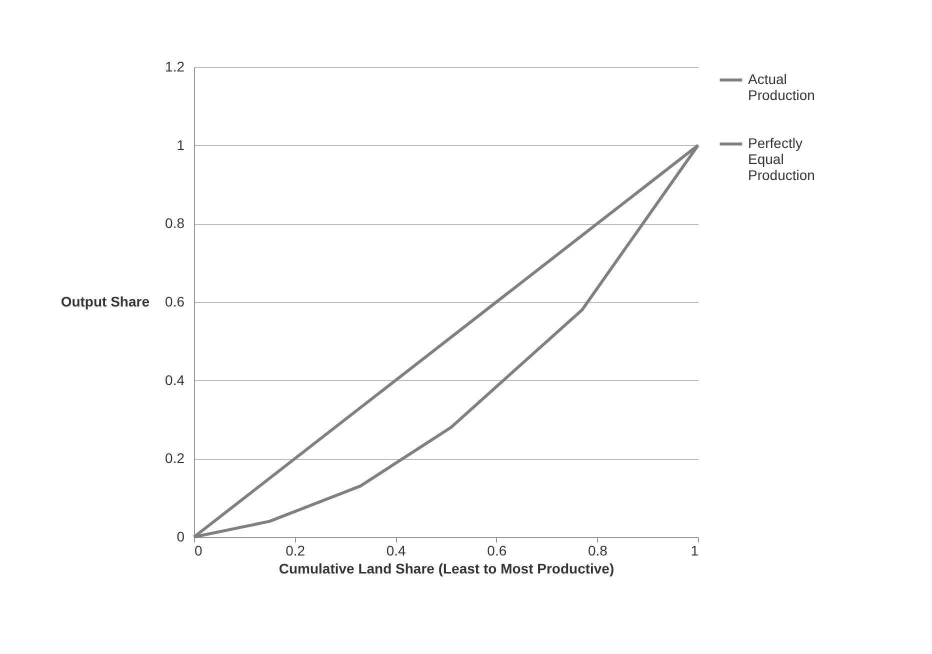 This screenshot has width=932, height=654. Describe the element at coordinates (598, 550) in the screenshot. I see `x-tick-label: 0.8` at that location.